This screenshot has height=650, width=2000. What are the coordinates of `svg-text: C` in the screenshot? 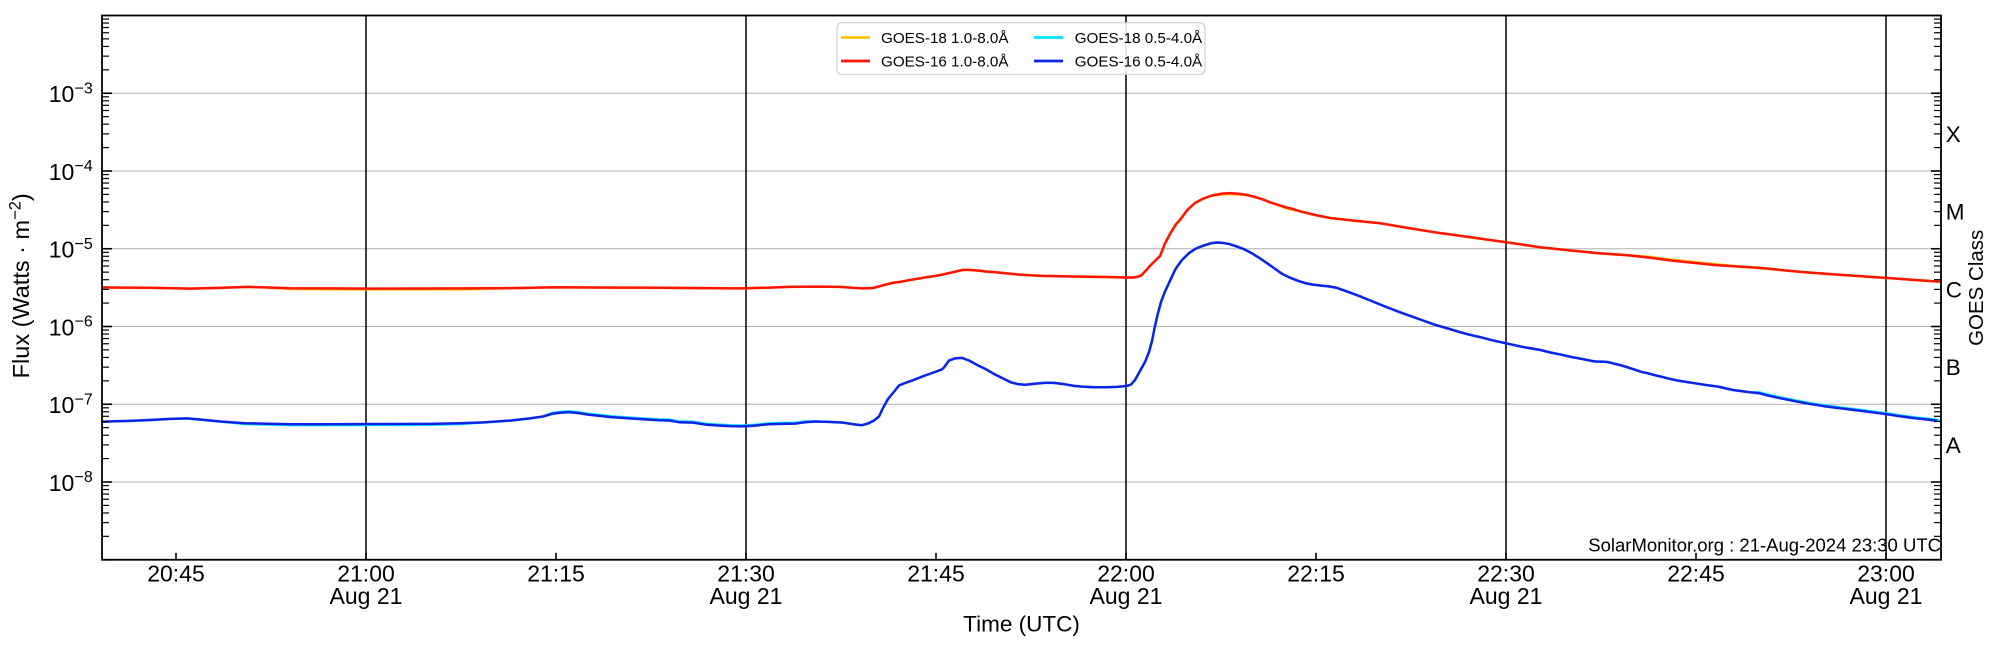 It's located at (1954, 289).